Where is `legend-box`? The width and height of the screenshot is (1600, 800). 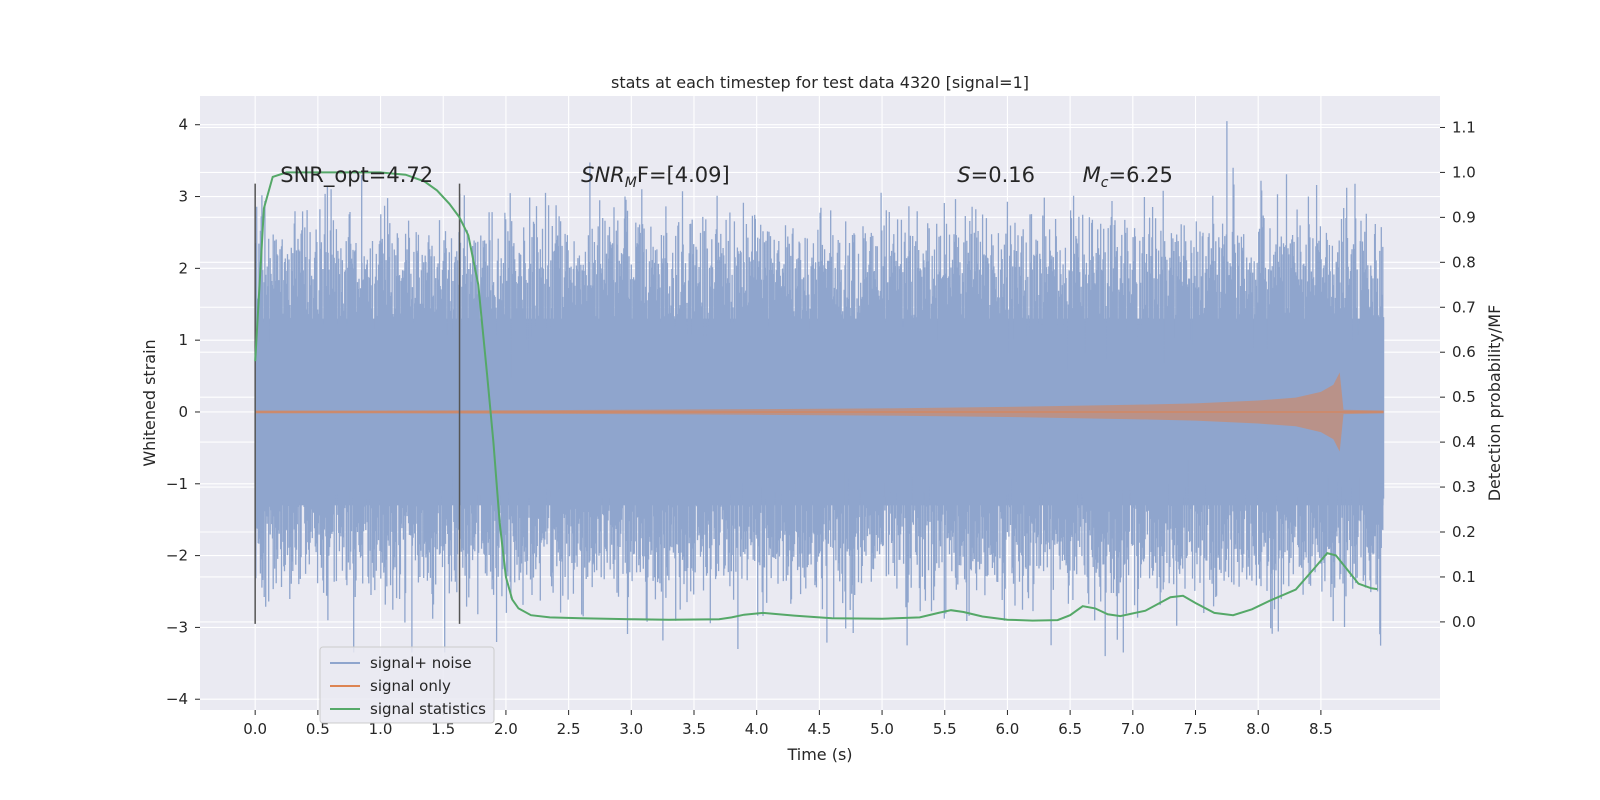 legend-box is located at coordinates (407, 685).